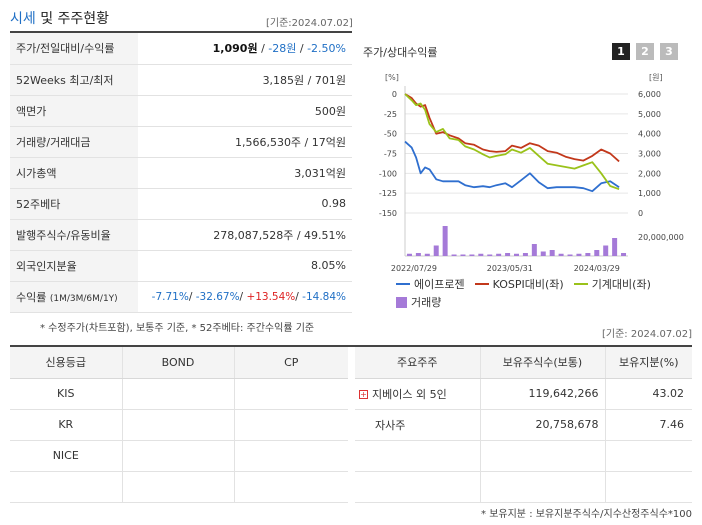  Describe the element at coordinates (170, 296) in the screenshot. I see `return-1m: -7.71%` at that location.